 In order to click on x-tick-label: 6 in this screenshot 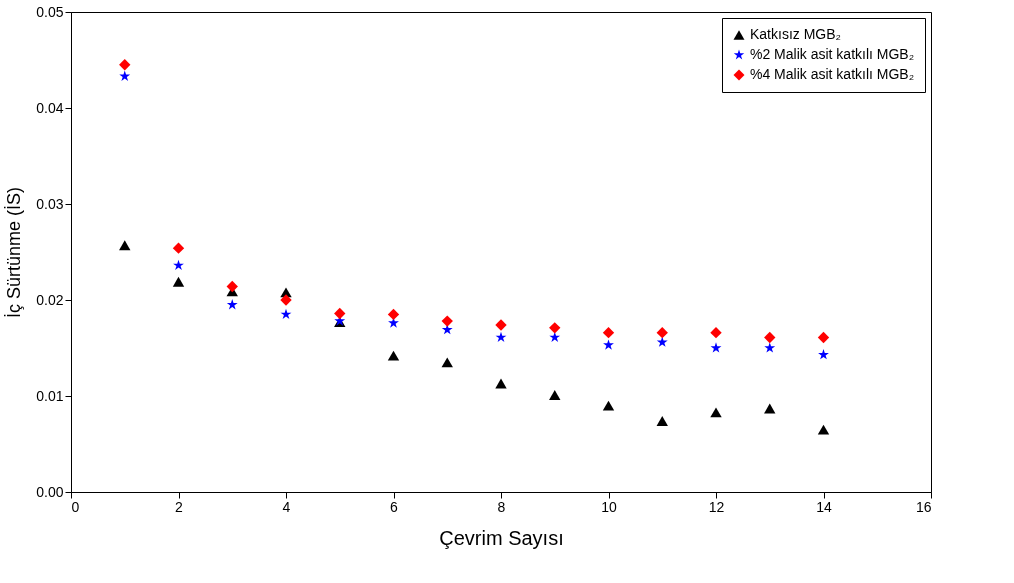, I will do `click(394, 506)`.